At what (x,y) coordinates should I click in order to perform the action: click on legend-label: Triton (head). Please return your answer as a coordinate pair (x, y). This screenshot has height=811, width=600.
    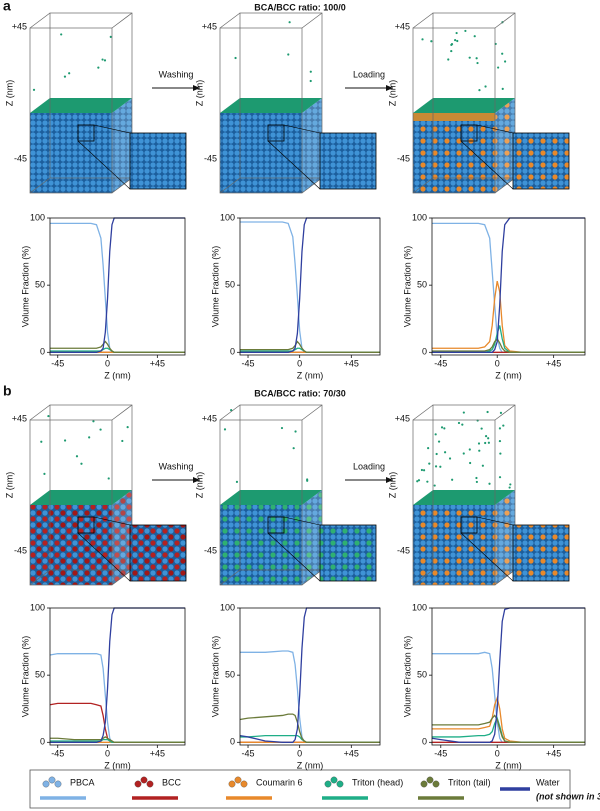
    Looking at the image, I should click on (377, 782).